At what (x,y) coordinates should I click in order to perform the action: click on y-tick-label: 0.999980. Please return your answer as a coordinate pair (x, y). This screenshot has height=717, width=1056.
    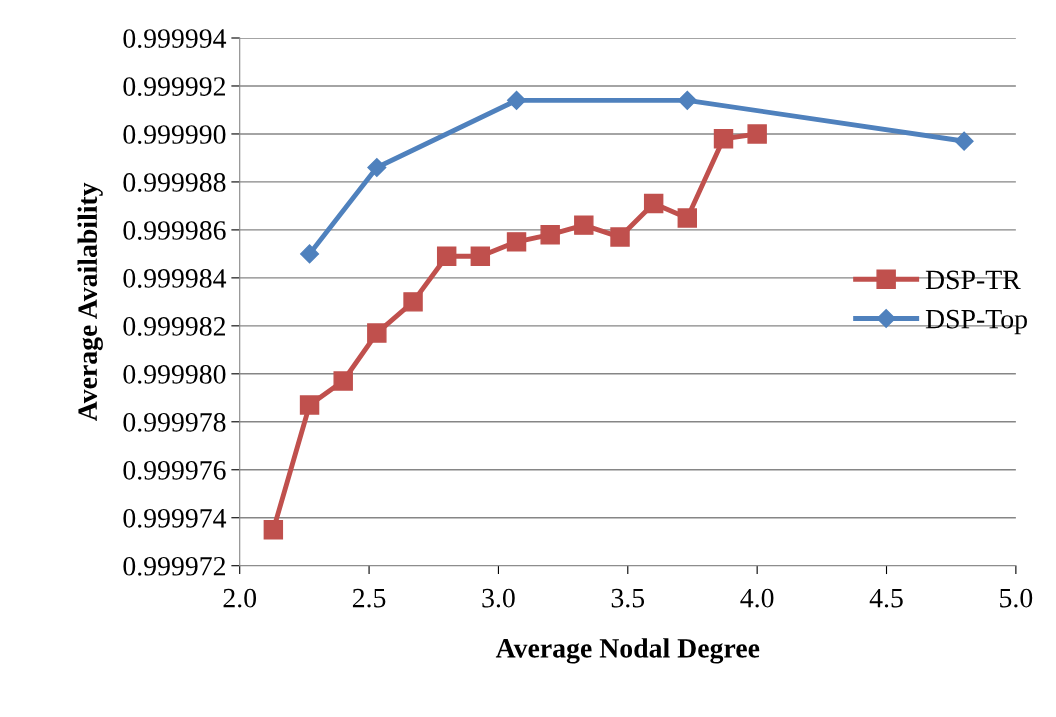
    Looking at the image, I should click on (174, 374).